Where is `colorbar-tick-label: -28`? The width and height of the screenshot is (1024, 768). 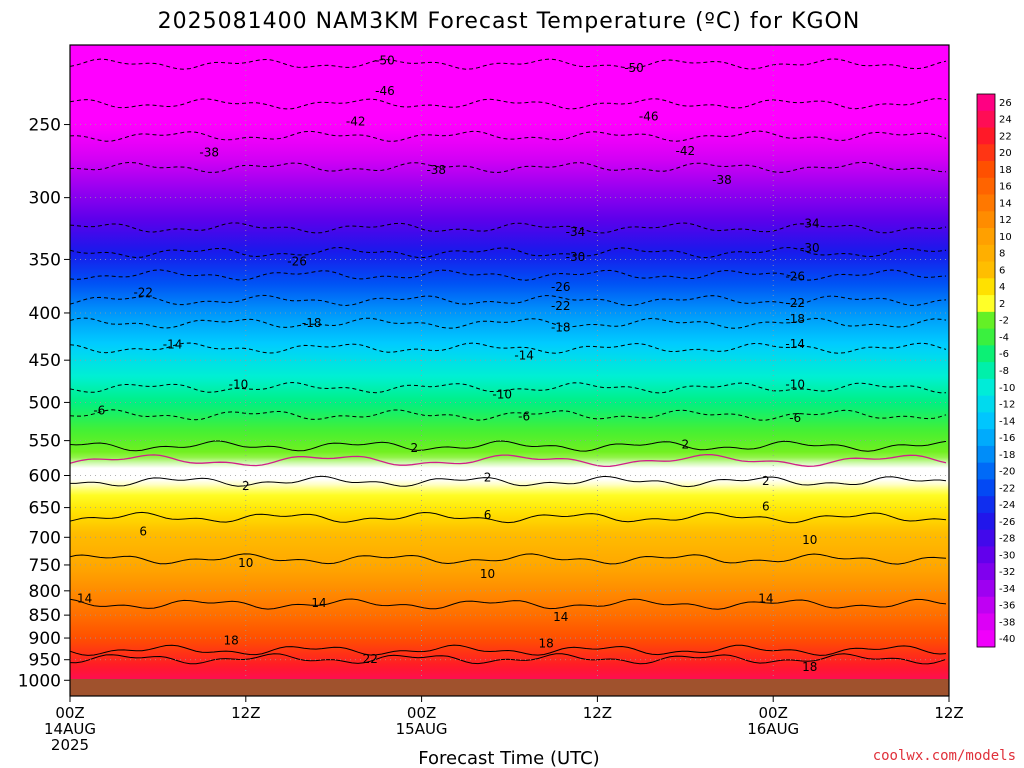 colorbar-tick-label: -28 is located at coordinates (1007, 539).